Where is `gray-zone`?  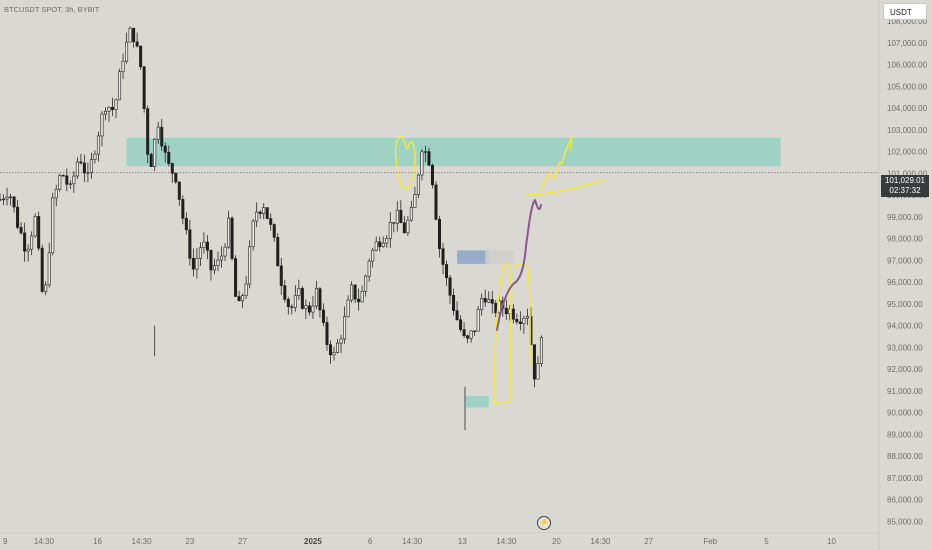 gray-zone is located at coordinates (499, 257).